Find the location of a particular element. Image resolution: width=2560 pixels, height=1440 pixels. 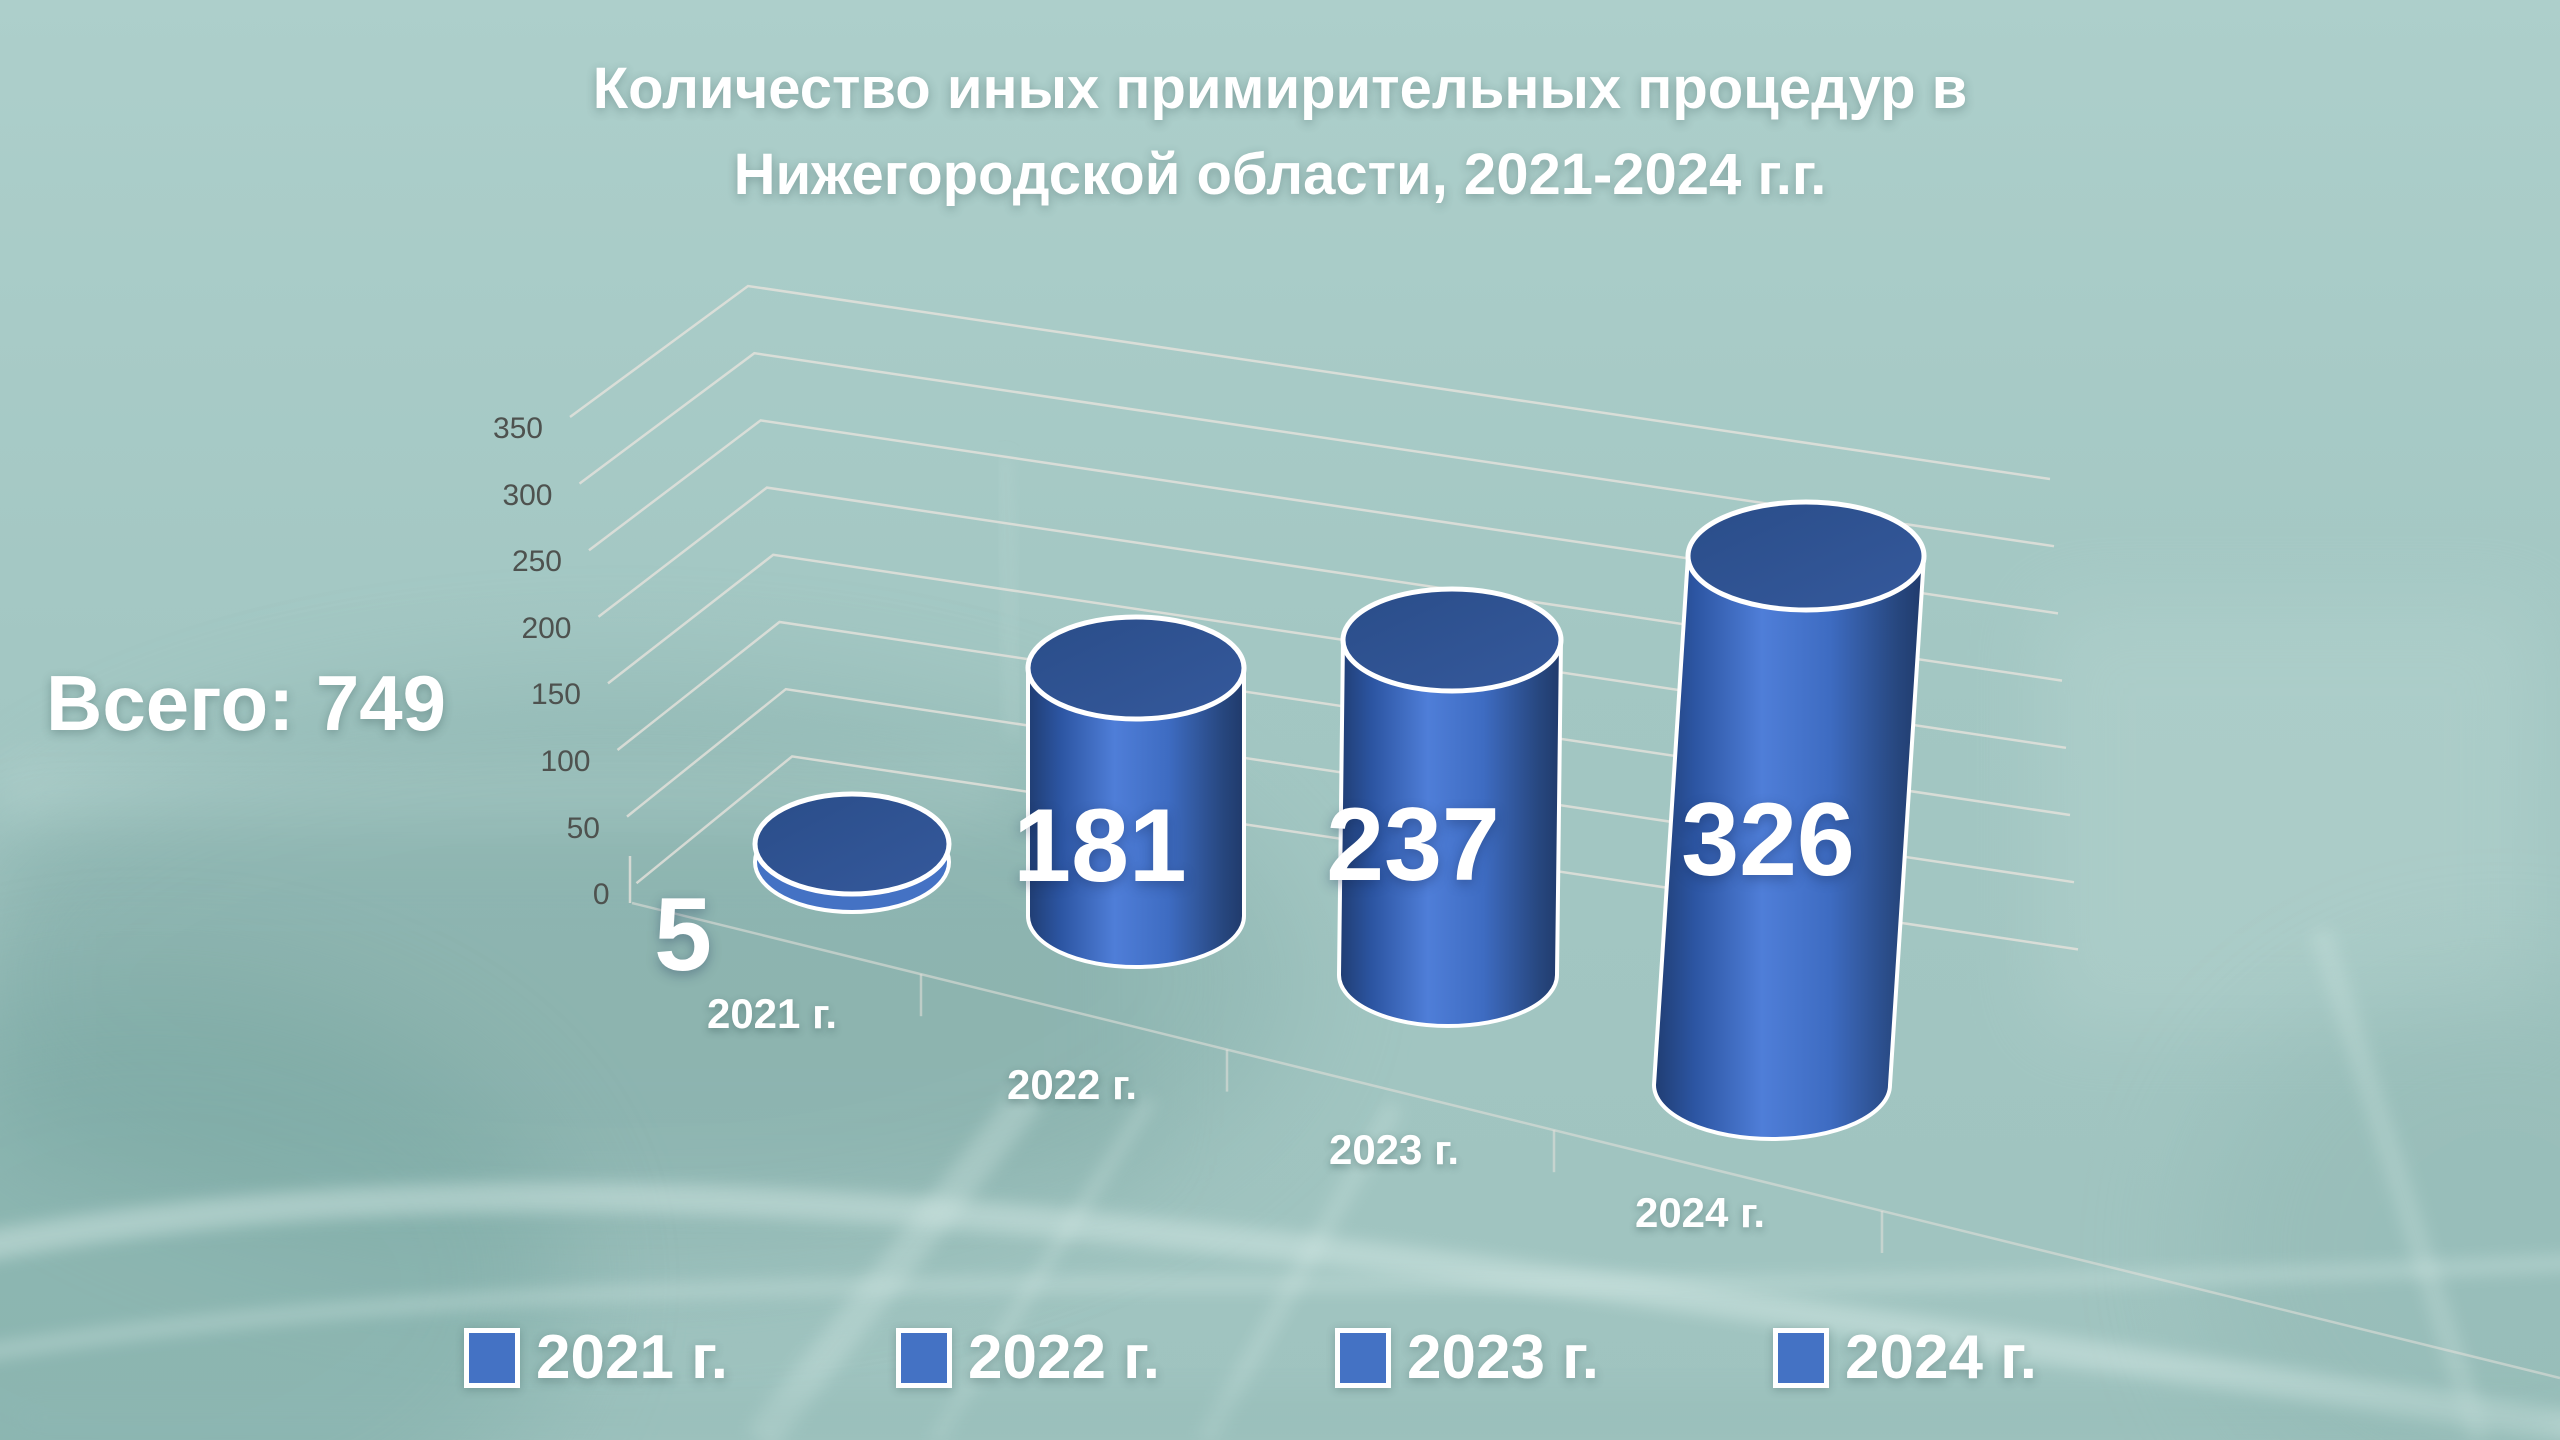

cylinder-2022 г. is located at coordinates (1136, 791).